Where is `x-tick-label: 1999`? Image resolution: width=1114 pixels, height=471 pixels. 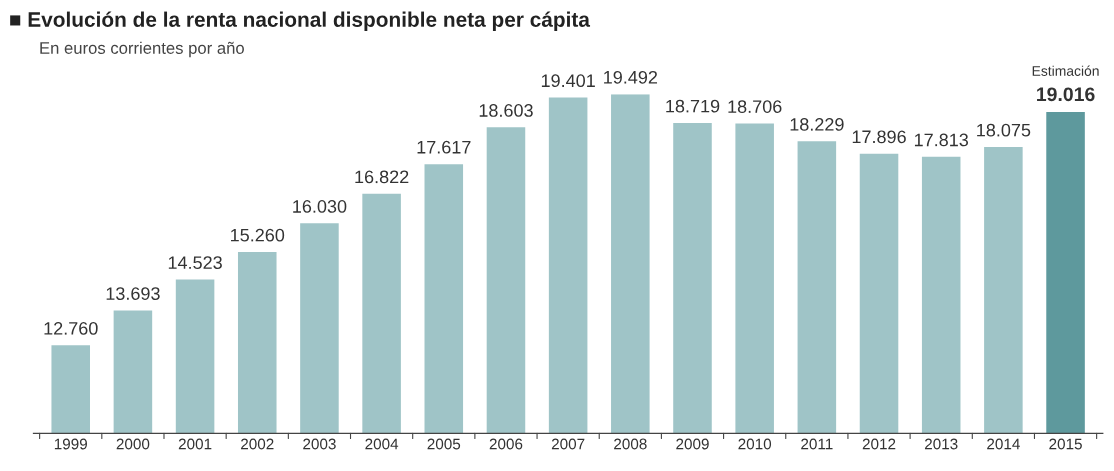 x-tick-label: 1999 is located at coordinates (70, 444).